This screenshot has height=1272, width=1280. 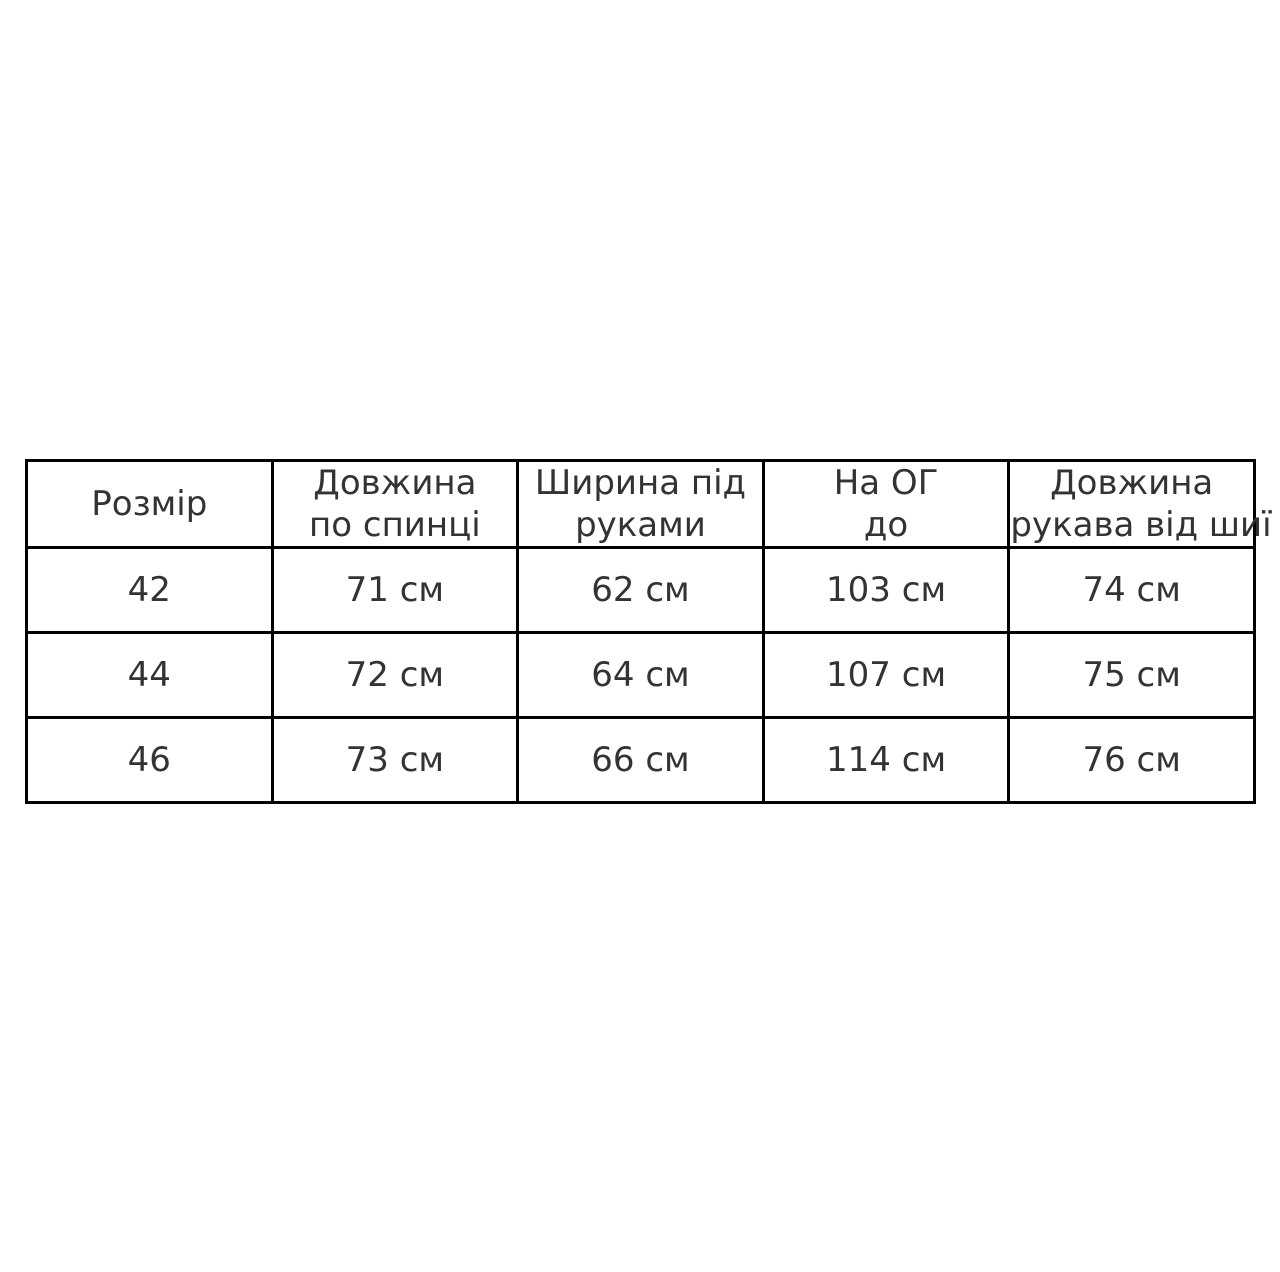 I want to click on header-cell: Розмір, so click(x=149, y=504).